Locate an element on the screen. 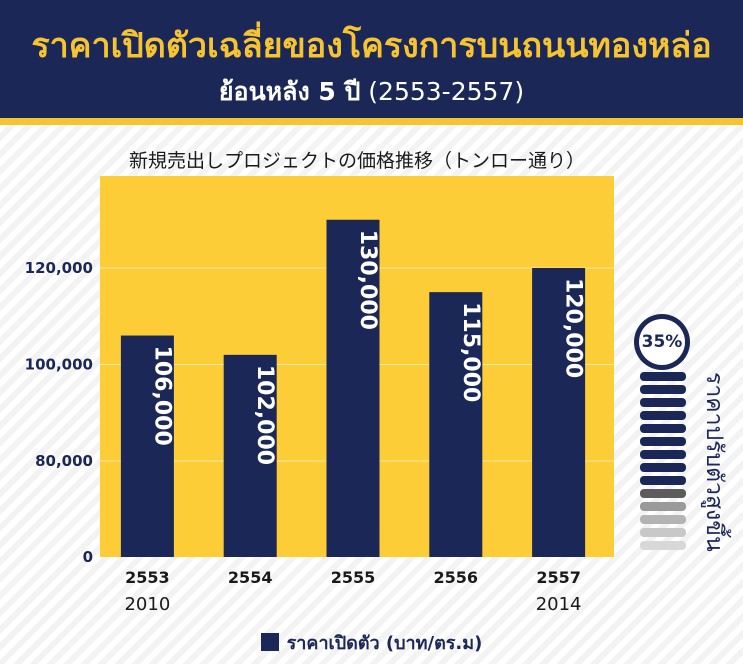  legend-label: ราคาเปิดตัว (บาท/ตร.ม) is located at coordinates (384, 643).